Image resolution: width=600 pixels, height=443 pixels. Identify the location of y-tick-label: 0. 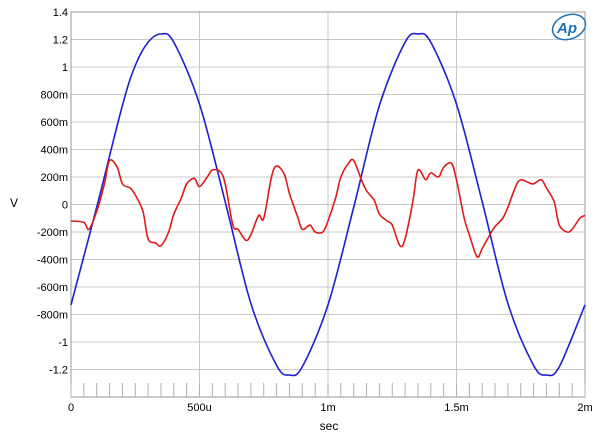
(65, 206).